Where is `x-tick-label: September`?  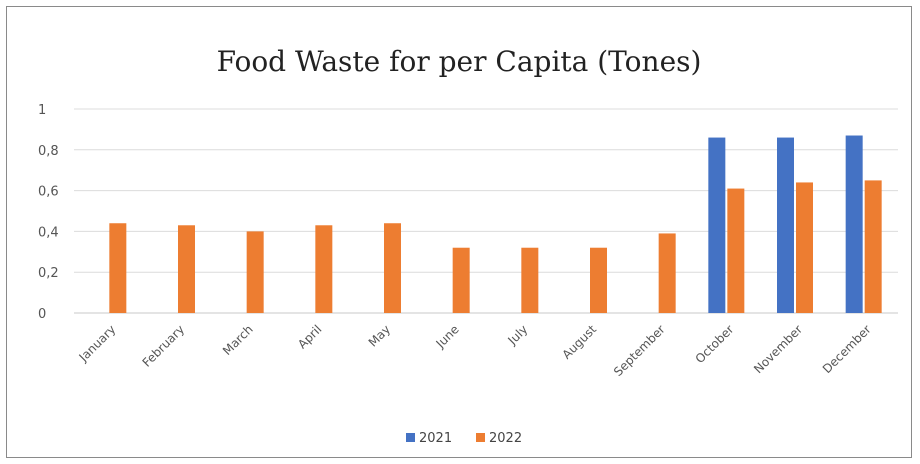 x-tick-label: September is located at coordinates (639, 350).